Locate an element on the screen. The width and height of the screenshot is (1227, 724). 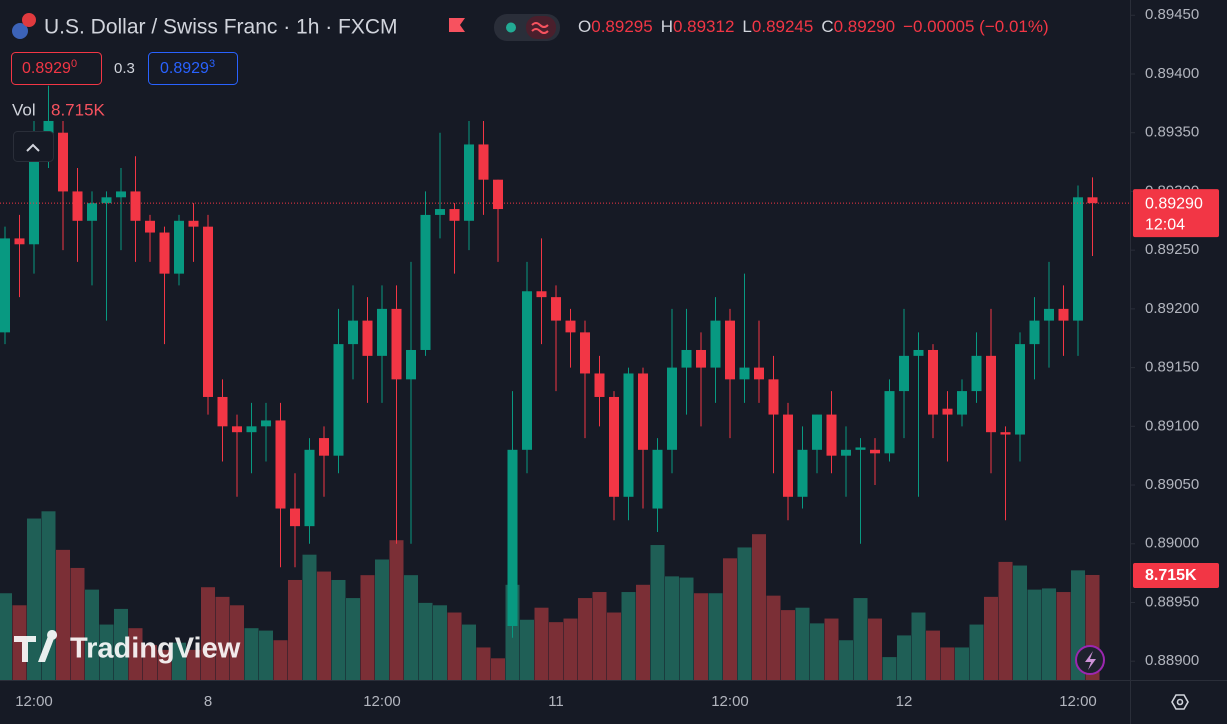
watermark-text: TradingView is located at coordinates (155, 649).